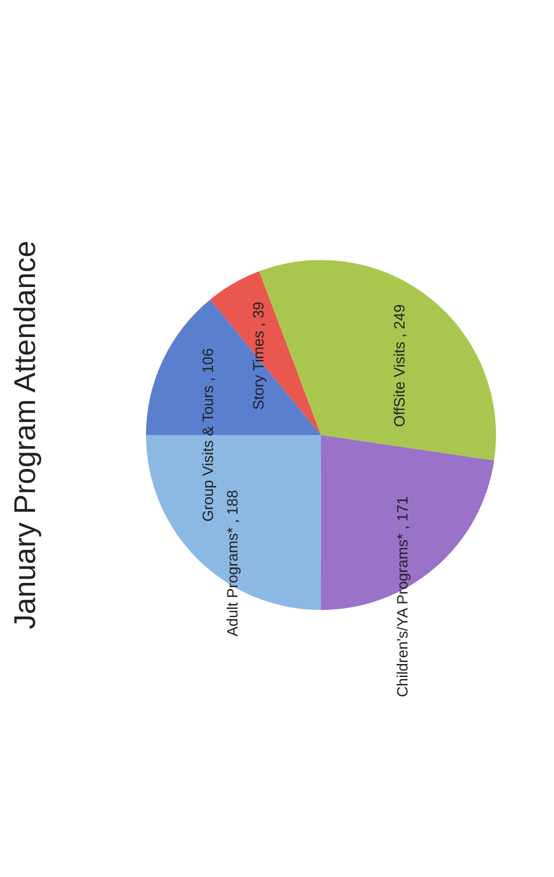 This screenshot has height=877, width=554. I want to click on slice-label: OffSite Visits, so click(399, 384).